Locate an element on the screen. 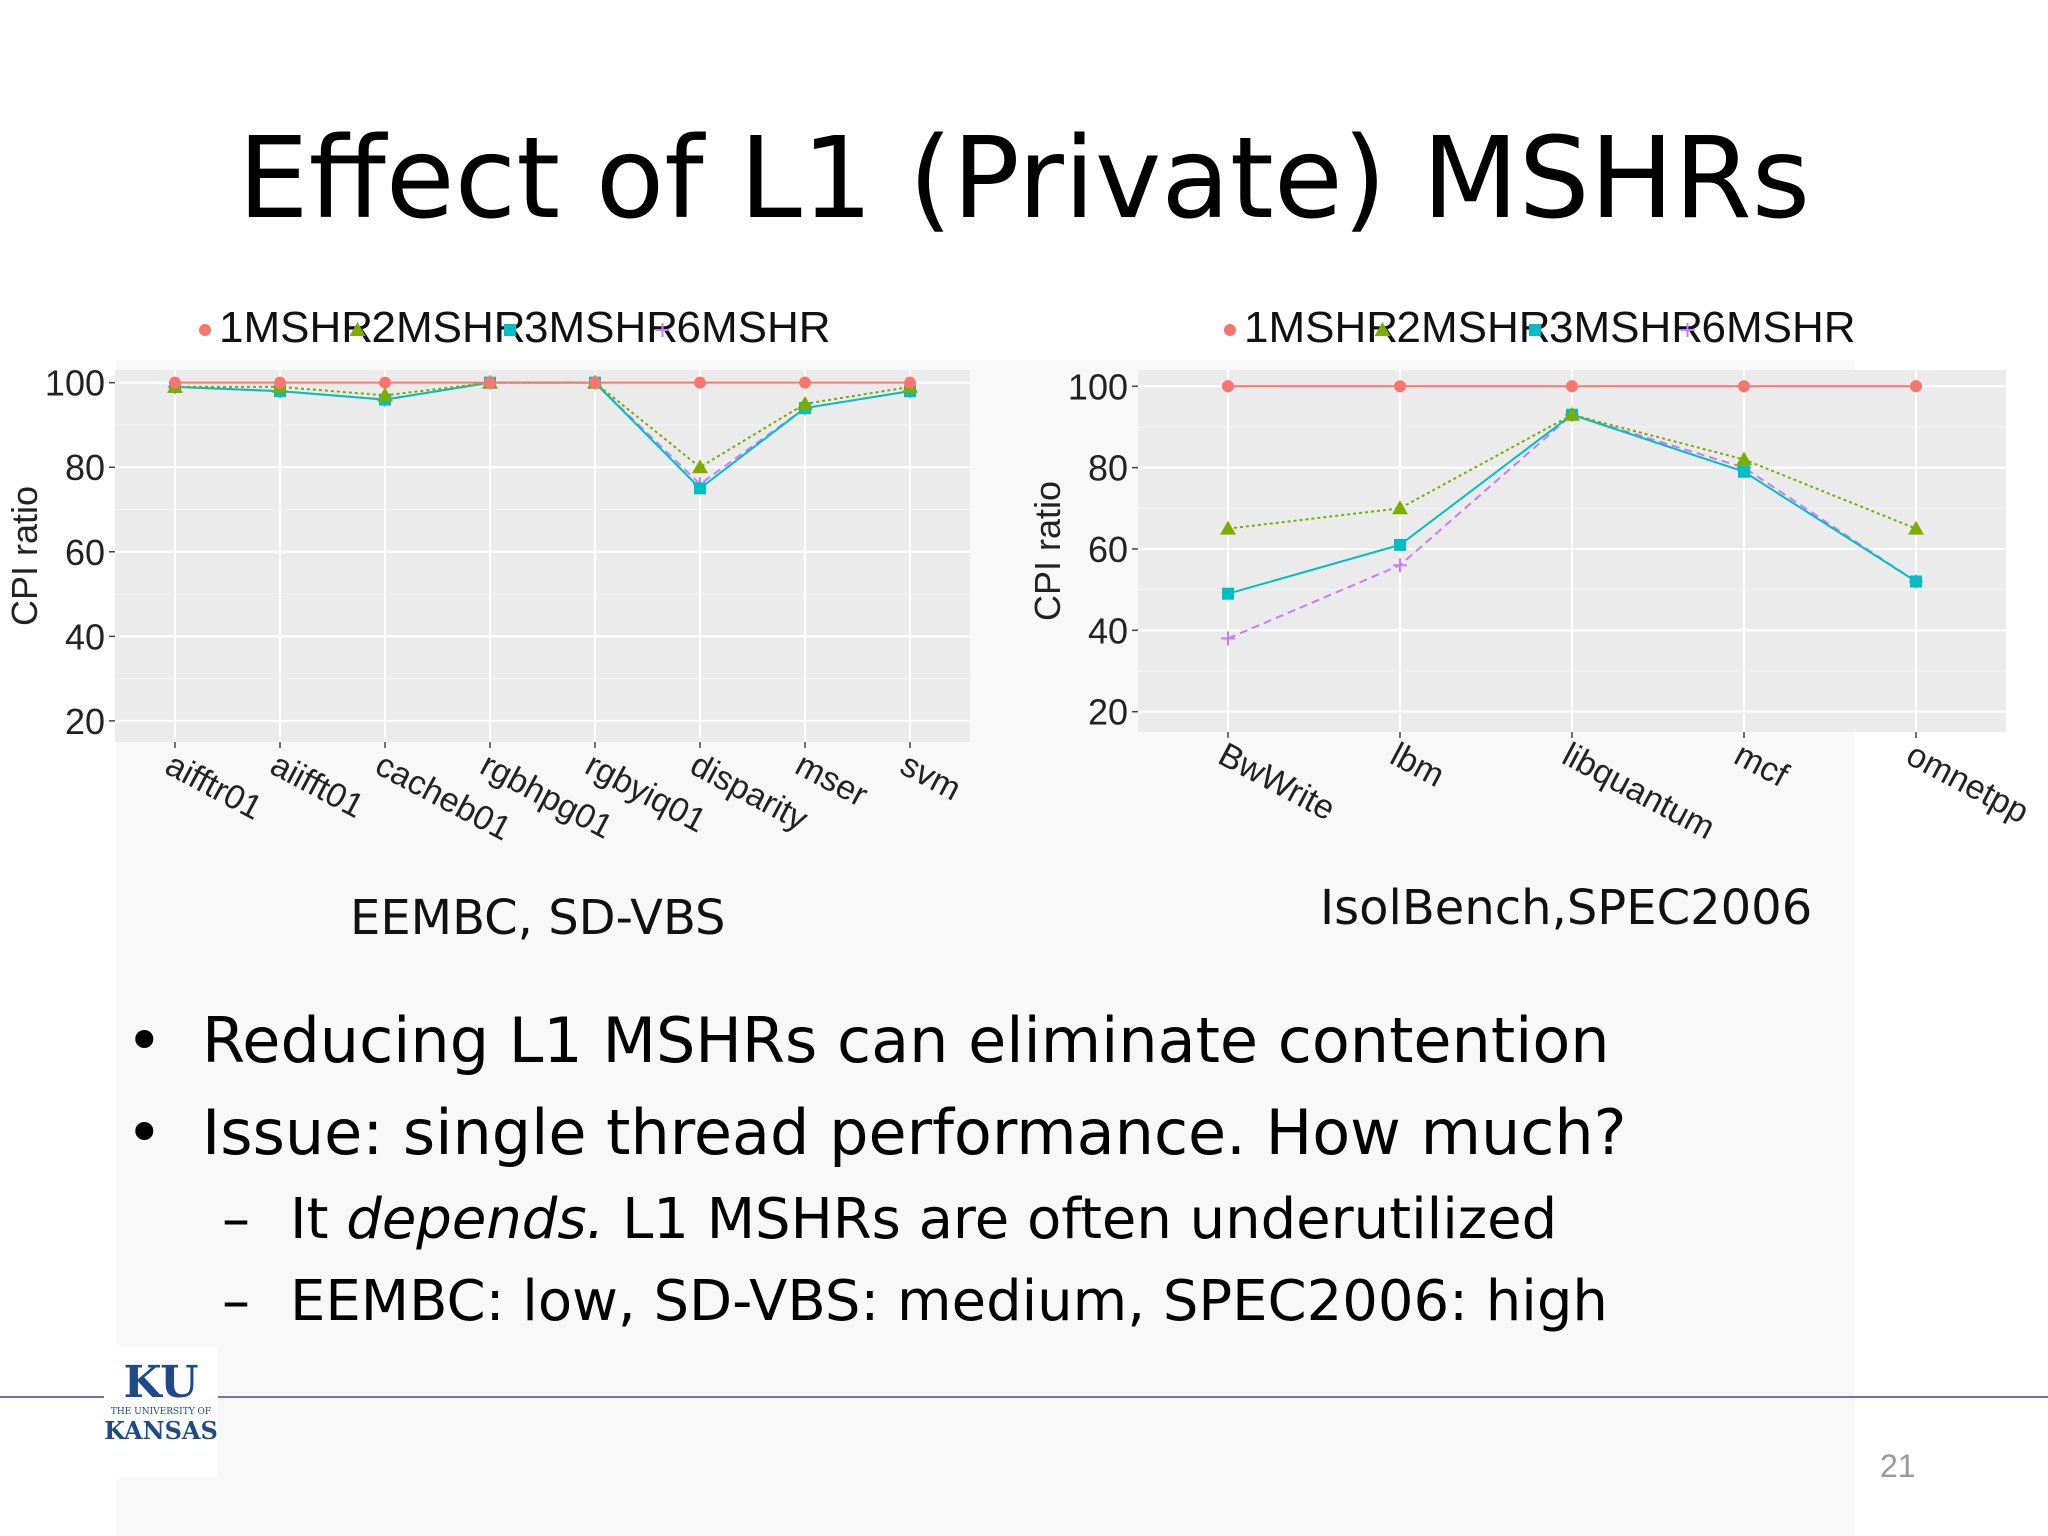 Image resolution: width=2048 pixels, height=1536 pixels. page-number: 21 is located at coordinates (1898, 1466).